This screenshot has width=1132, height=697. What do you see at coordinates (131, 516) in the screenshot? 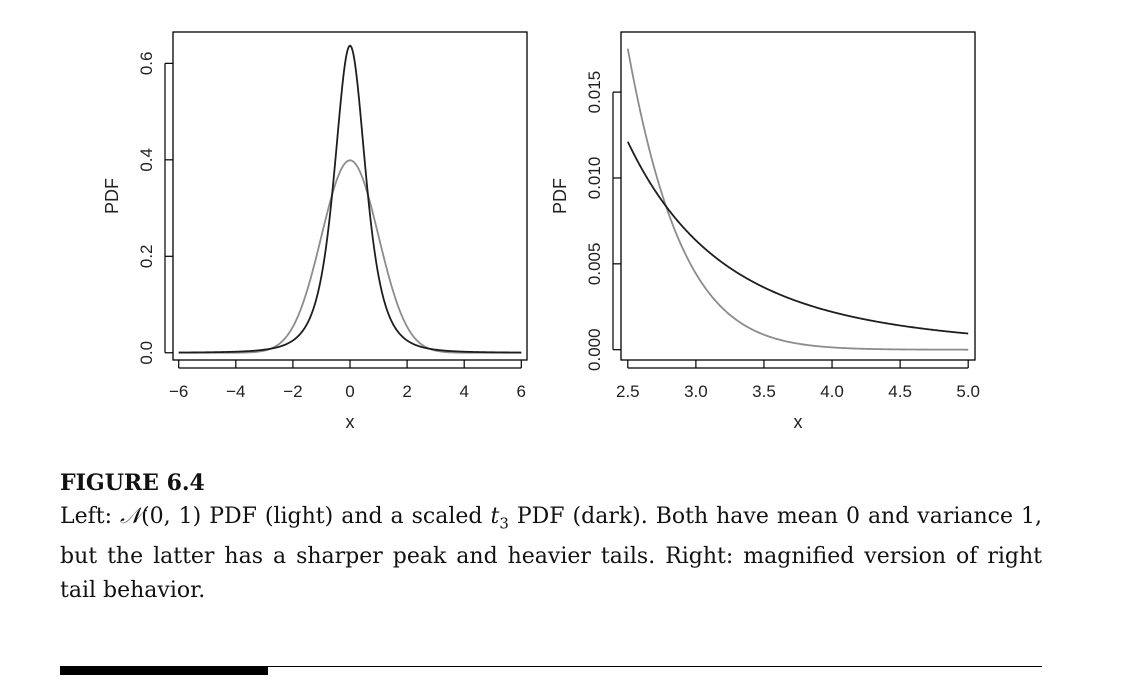
I see `caption-normal-symbol: 𝒩` at bounding box center [131, 516].